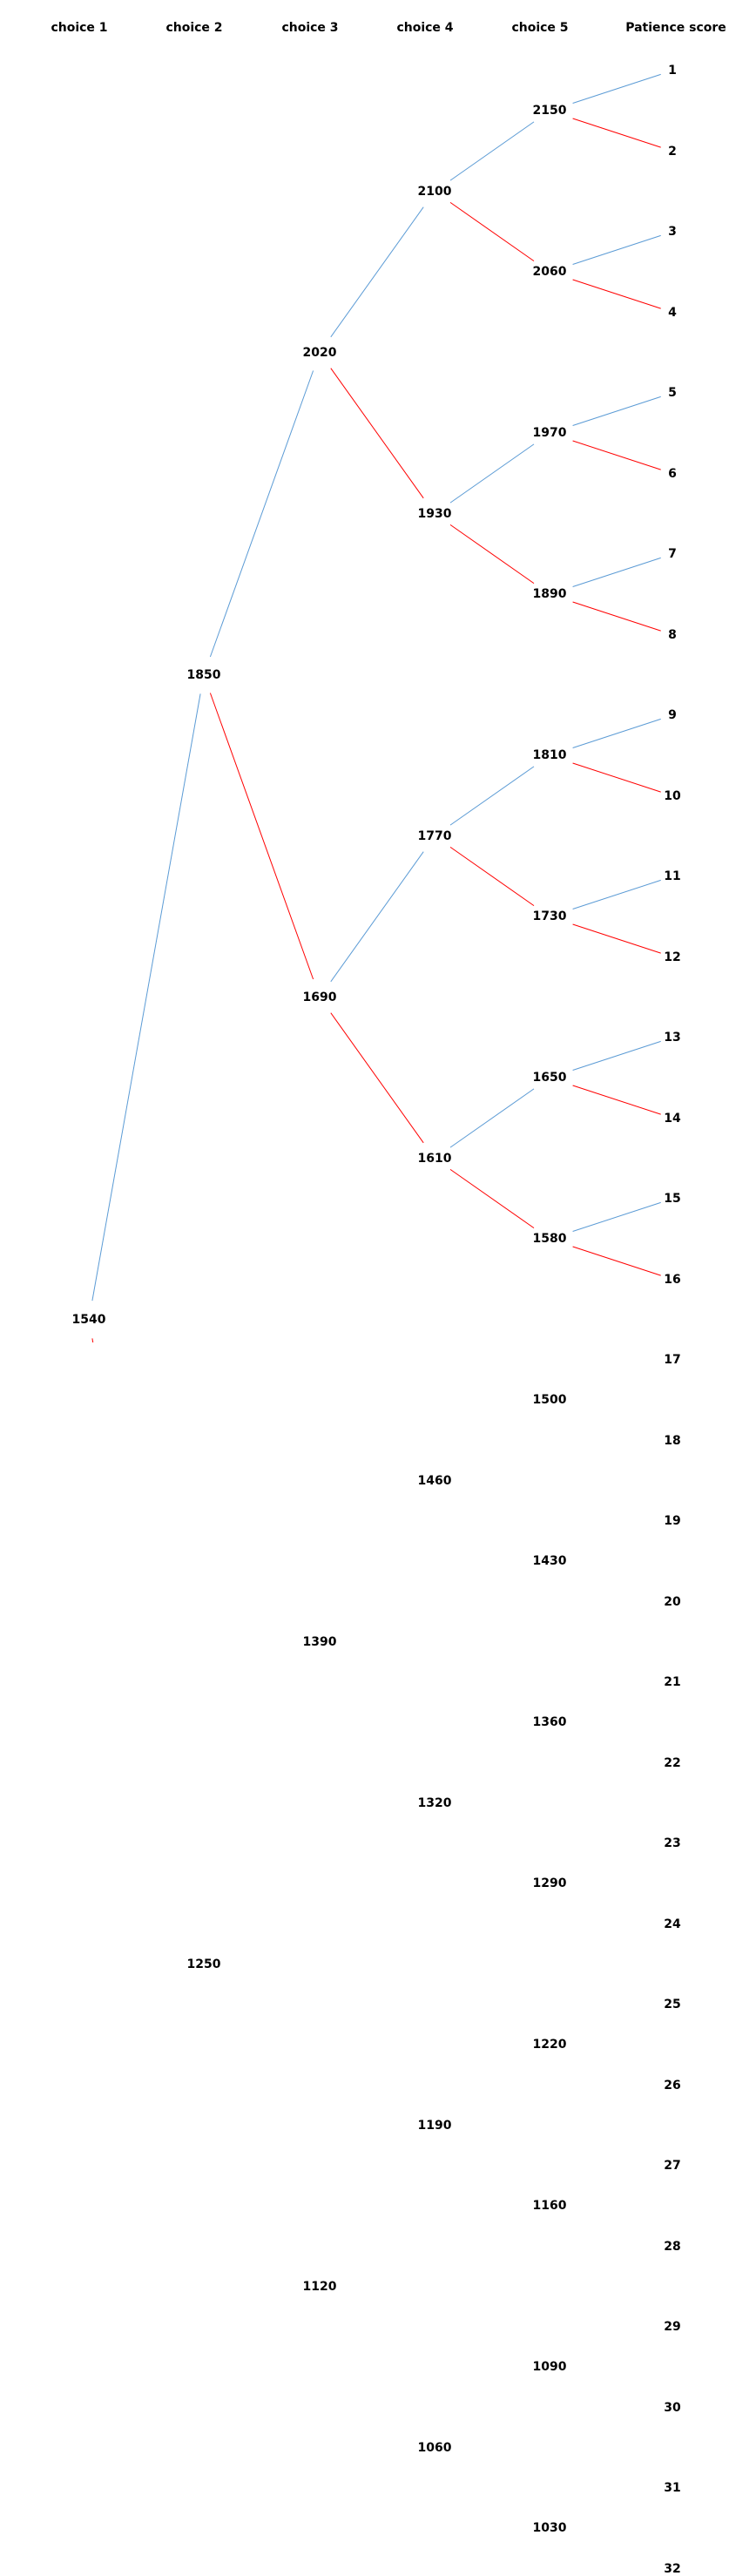 The width and height of the screenshot is (729, 2576). What do you see at coordinates (672, 232) in the screenshot?
I see `patience-score-label: 3` at bounding box center [672, 232].